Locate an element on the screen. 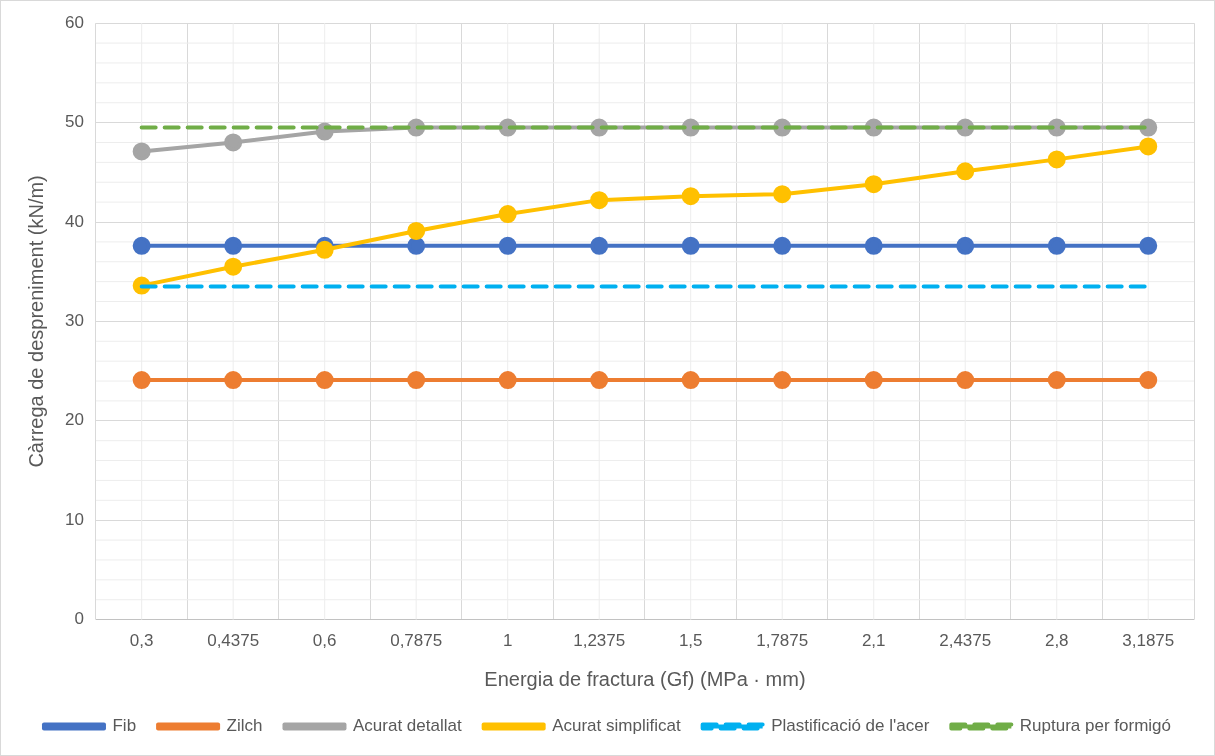 This screenshot has width=1215, height=756. x-tick-label: 0,3 is located at coordinates (141, 641).